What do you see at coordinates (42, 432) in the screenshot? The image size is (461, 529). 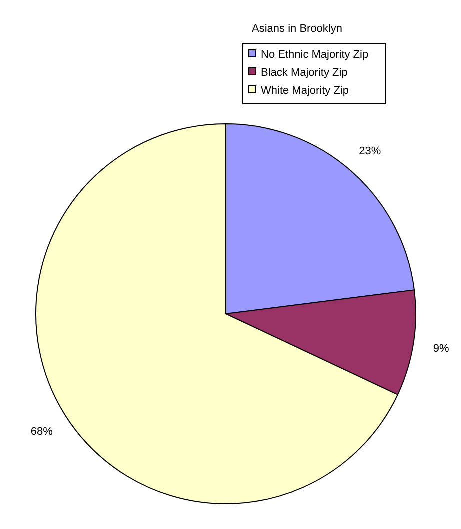 I see `data-label: 68%` at bounding box center [42, 432].